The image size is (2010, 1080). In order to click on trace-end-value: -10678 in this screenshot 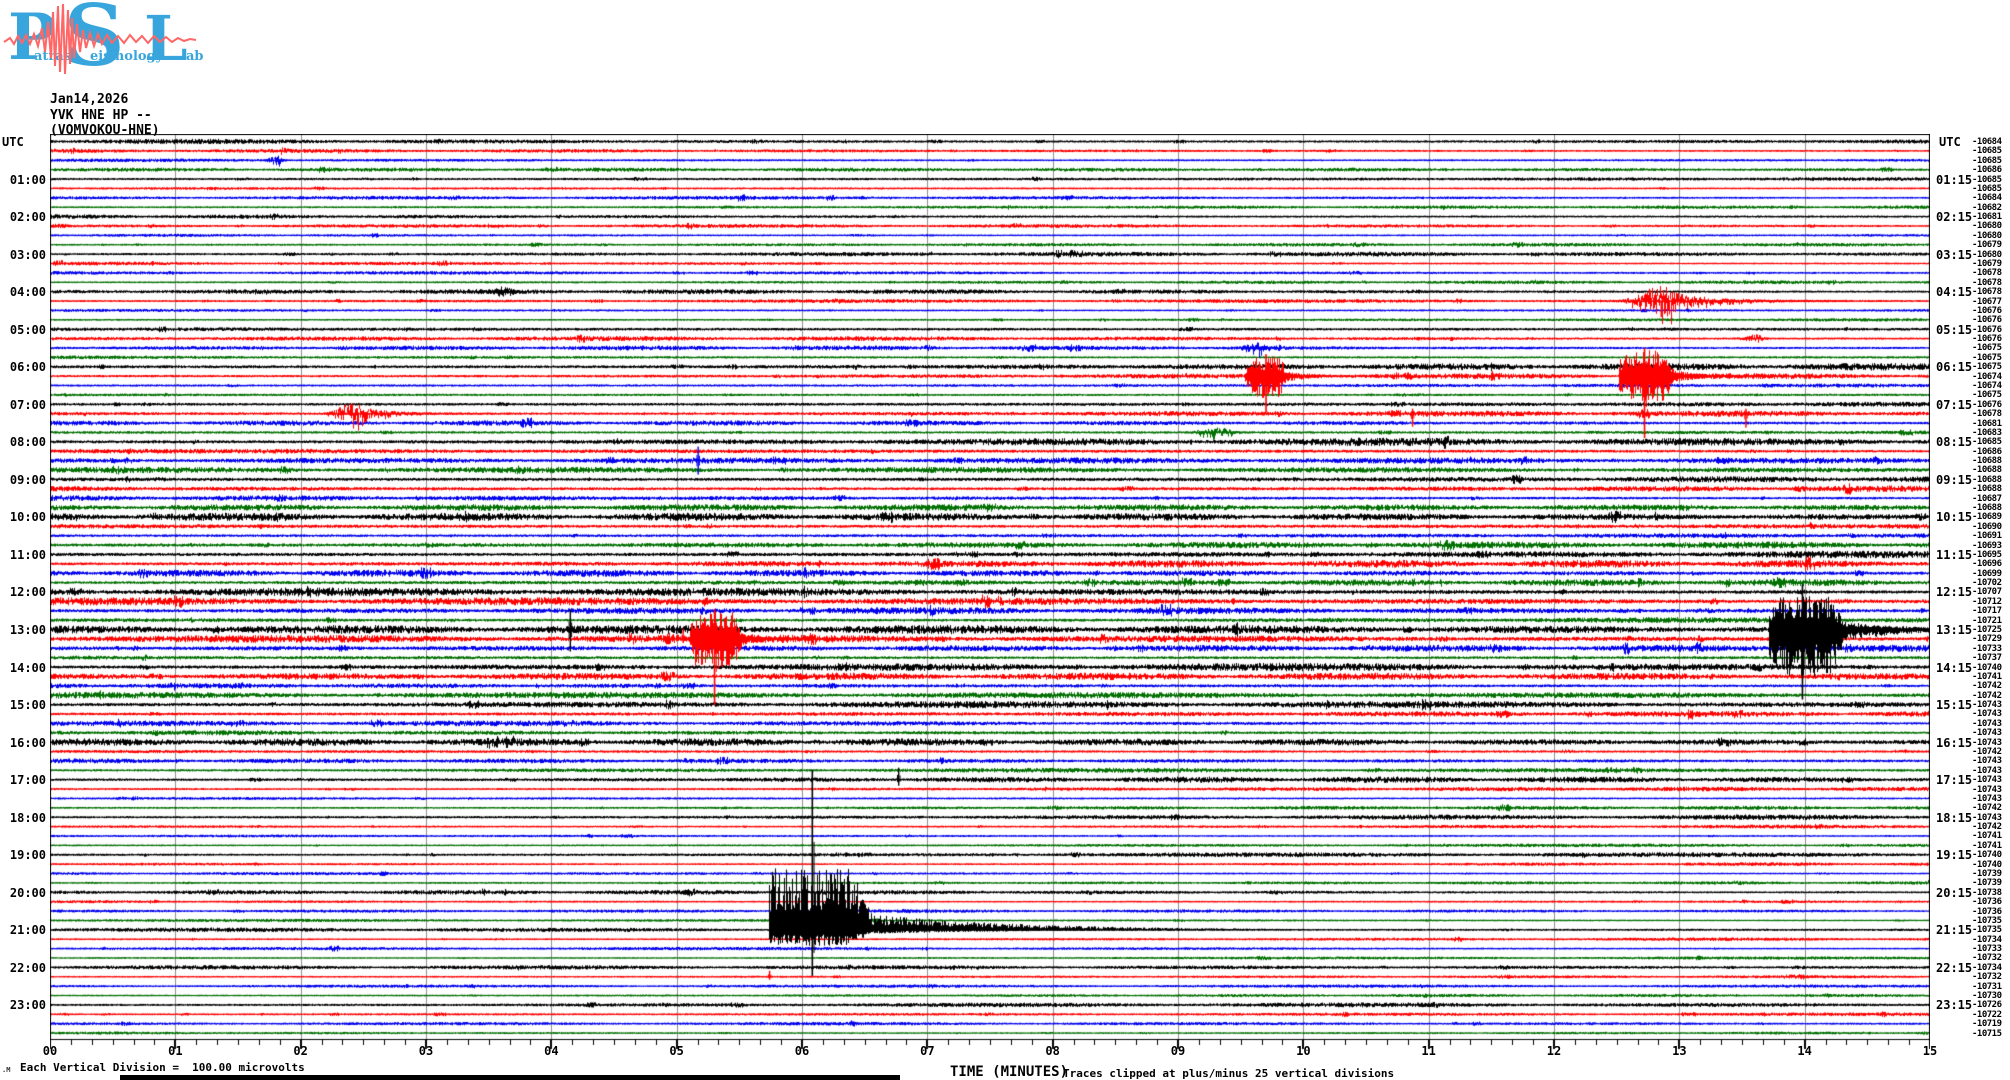, I will do `click(1987, 292)`.